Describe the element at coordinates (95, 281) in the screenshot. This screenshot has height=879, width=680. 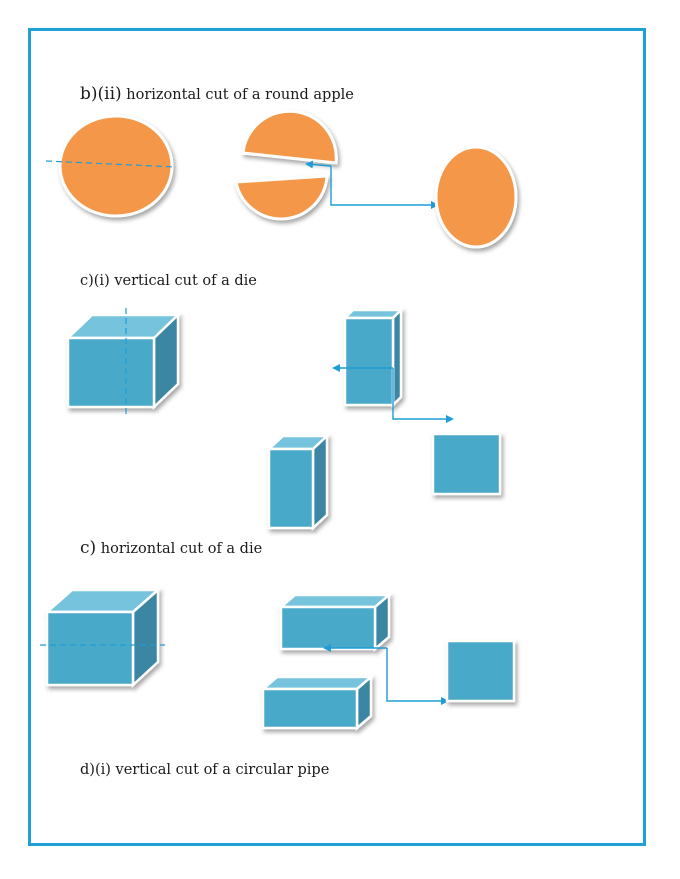
I see `caption-prefix: c)(i)` at that location.